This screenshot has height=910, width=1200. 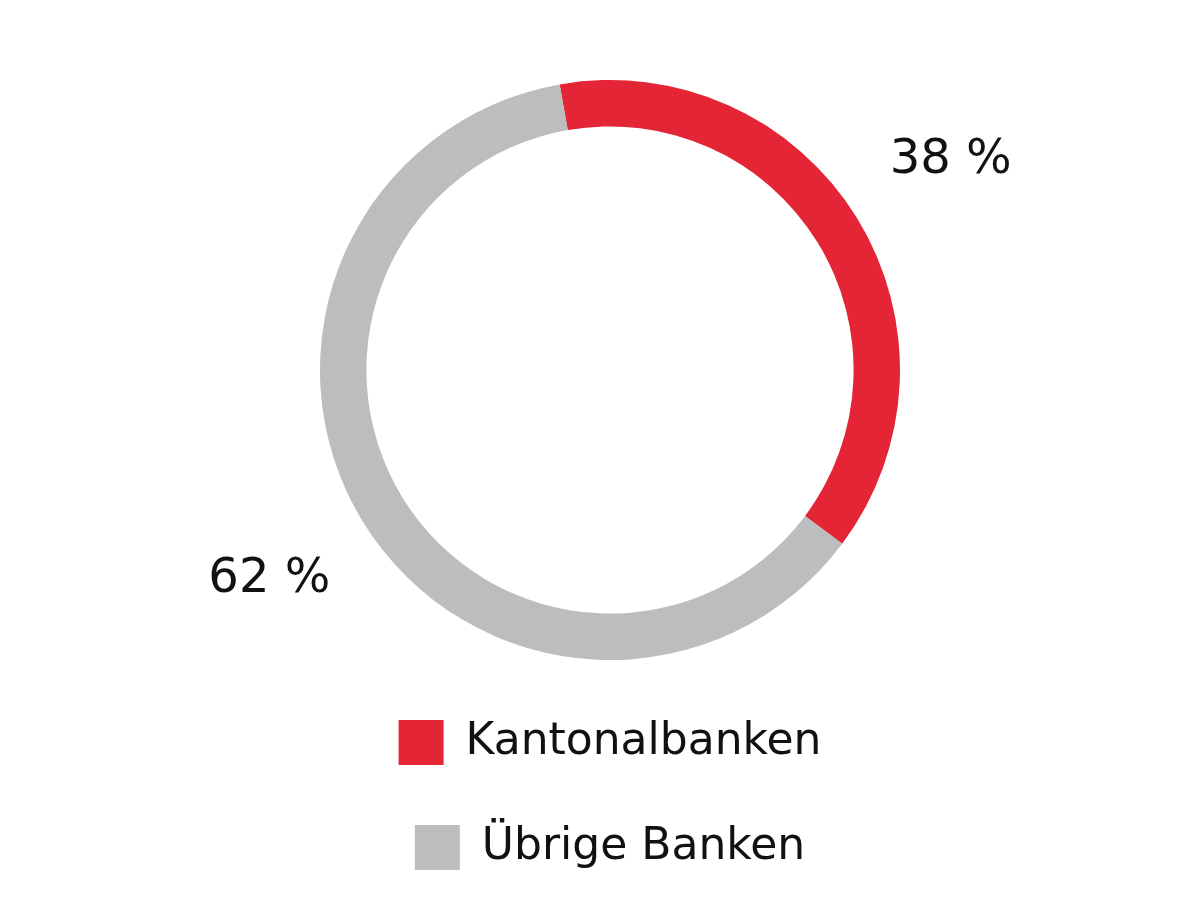 What do you see at coordinates (950, 155) in the screenshot?
I see `data-label: 38 %` at bounding box center [950, 155].